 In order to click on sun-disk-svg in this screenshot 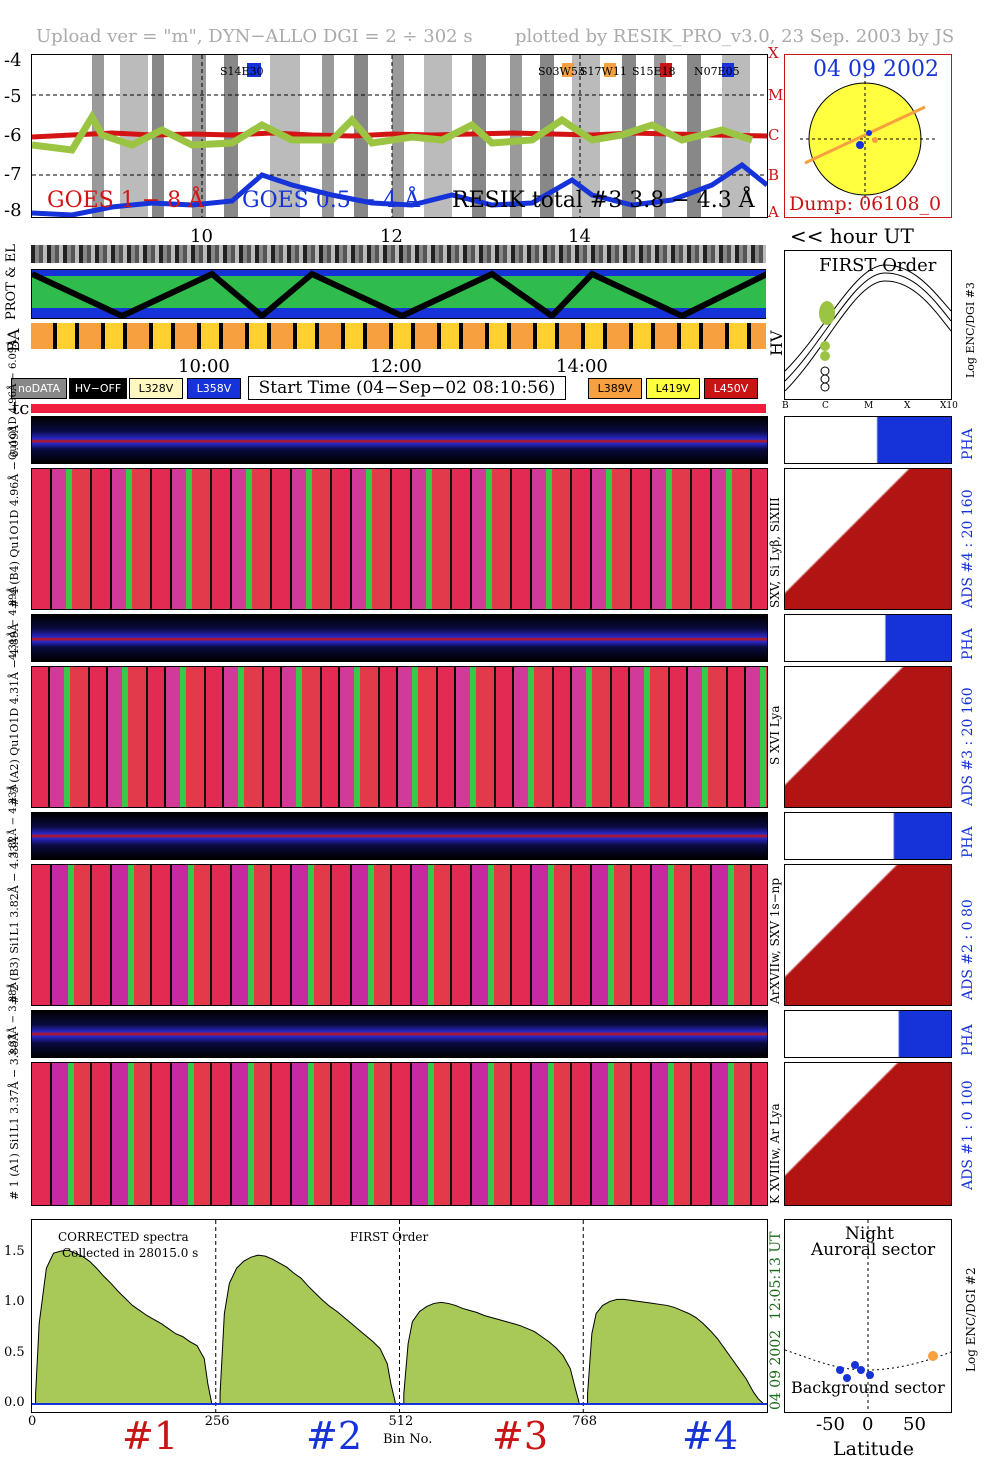, I will do `click(867, 140)`.